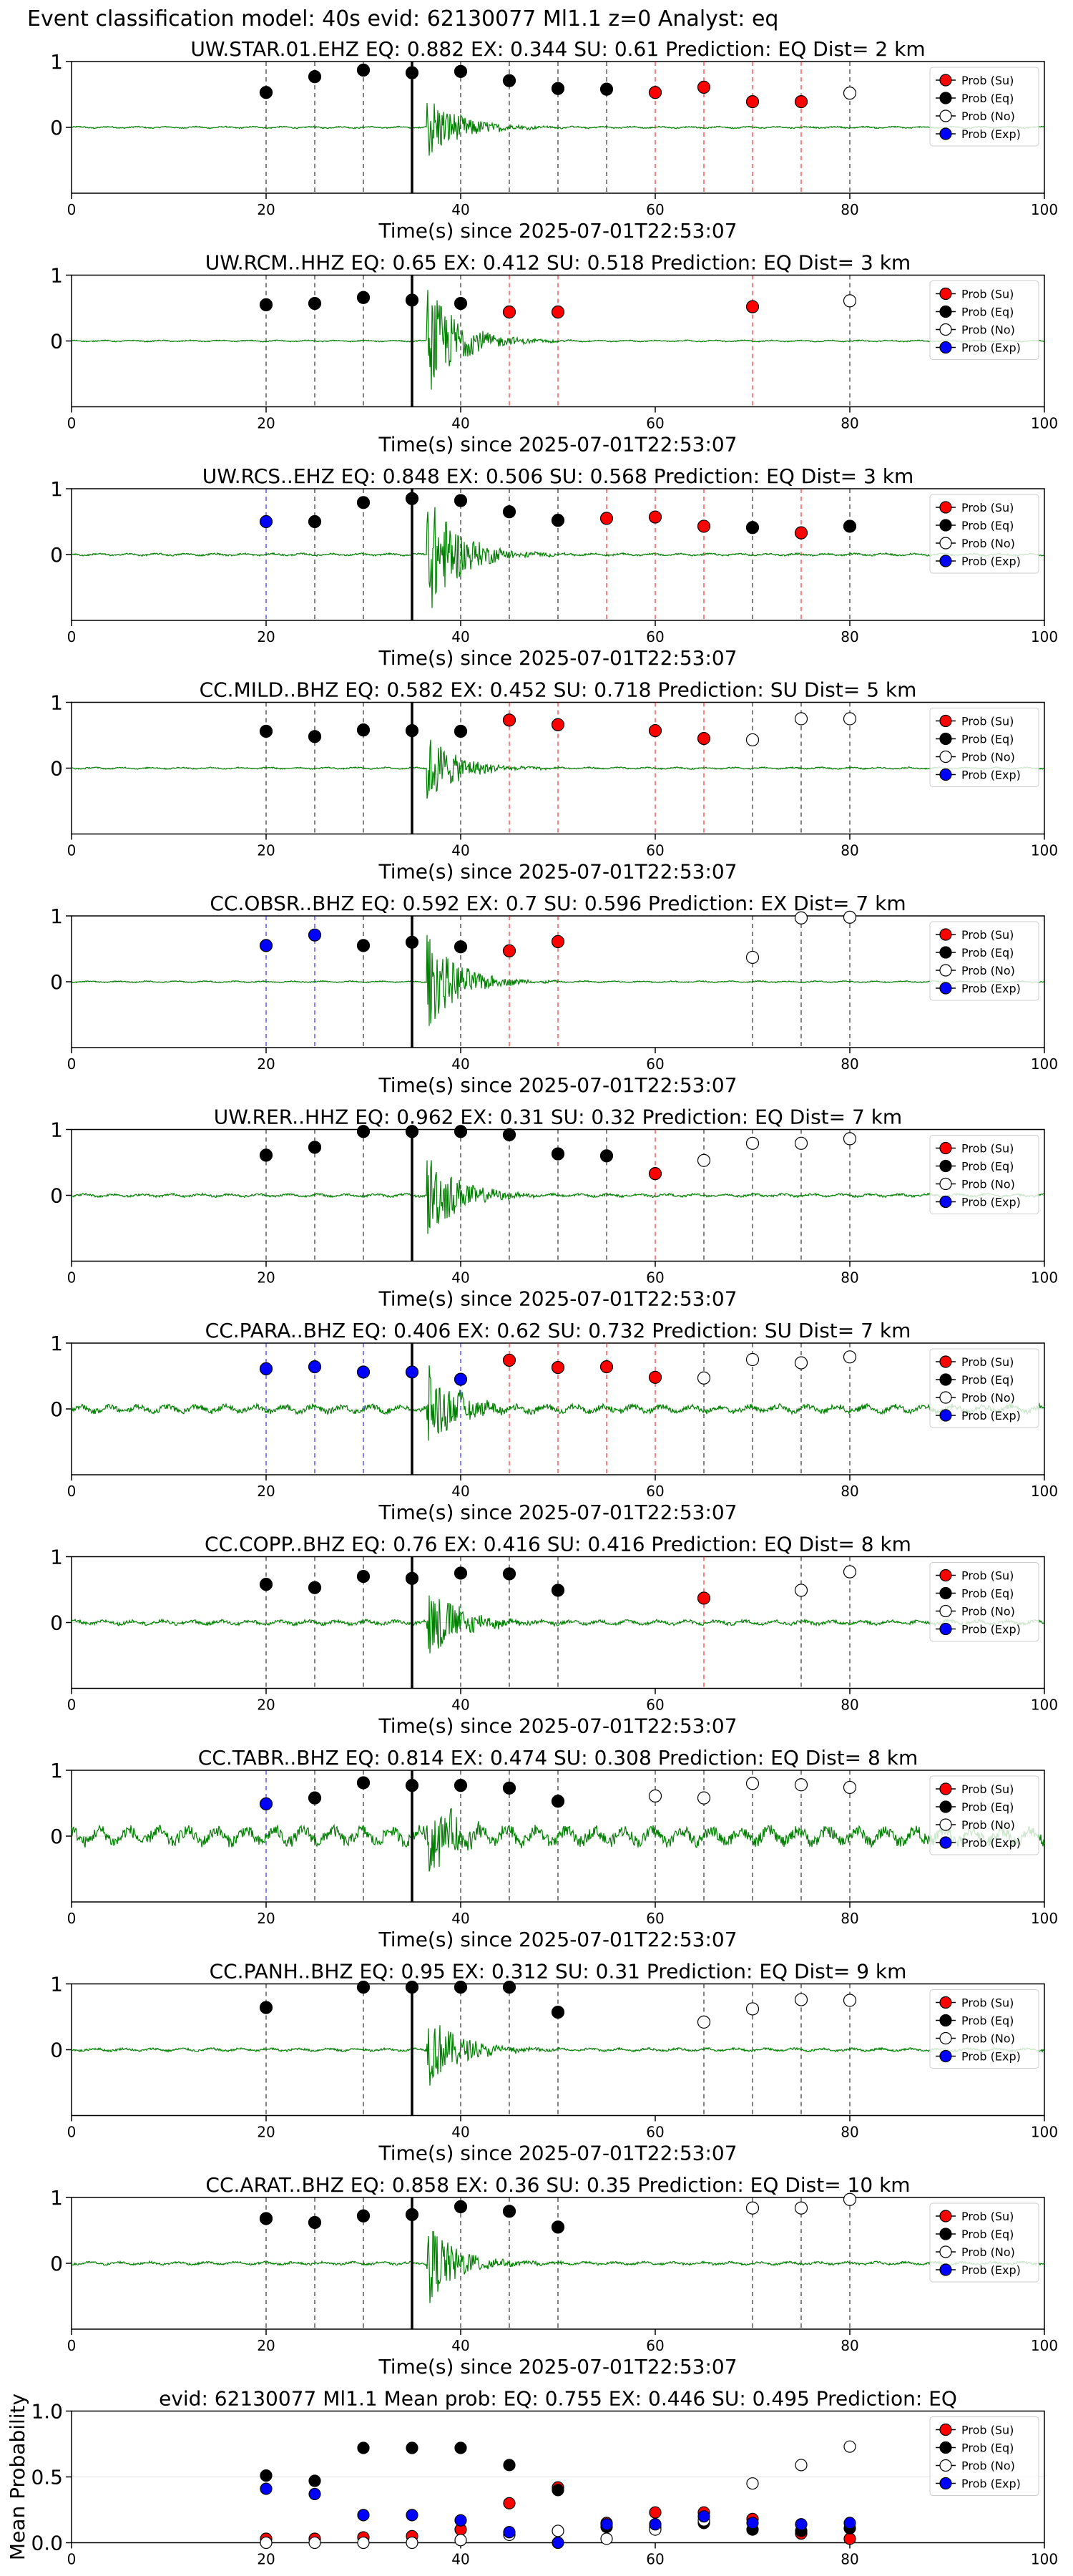  Describe the element at coordinates (266, 1278) in the screenshot. I see `x-tick-label: 20` at that location.